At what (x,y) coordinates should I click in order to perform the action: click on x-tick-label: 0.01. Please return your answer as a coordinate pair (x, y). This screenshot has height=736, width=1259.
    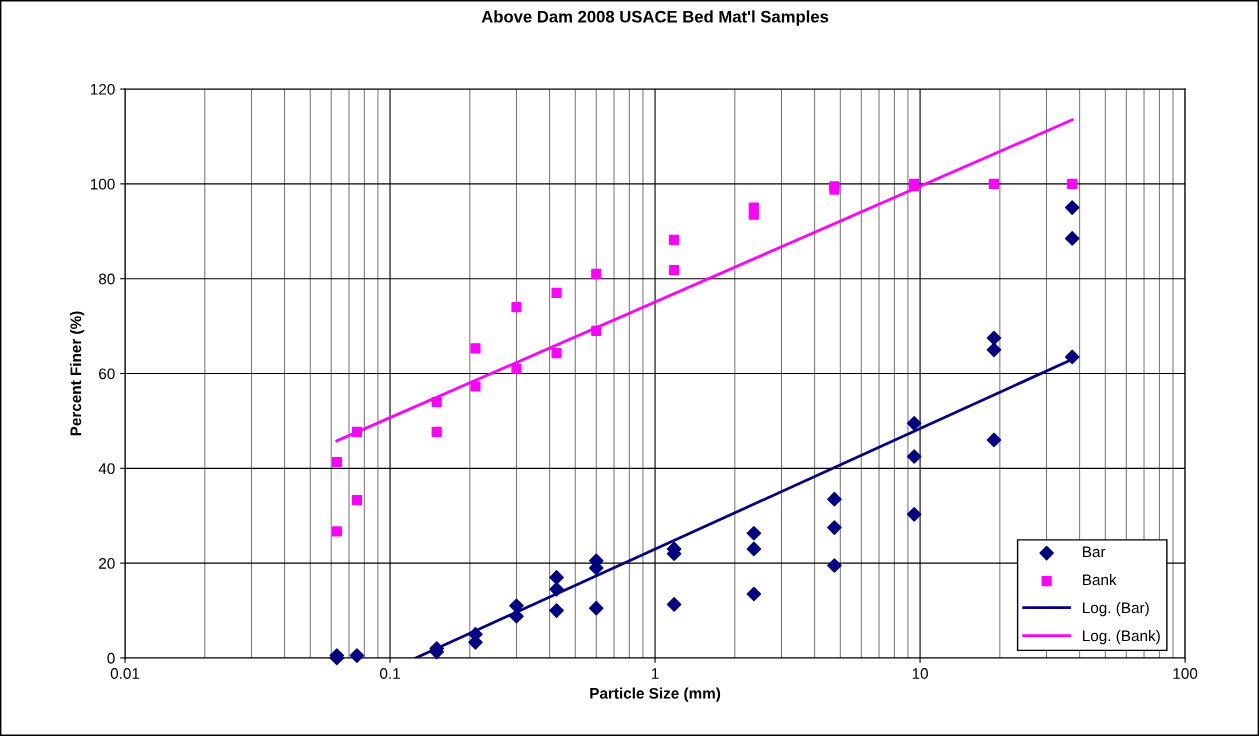
    Looking at the image, I should click on (125, 673).